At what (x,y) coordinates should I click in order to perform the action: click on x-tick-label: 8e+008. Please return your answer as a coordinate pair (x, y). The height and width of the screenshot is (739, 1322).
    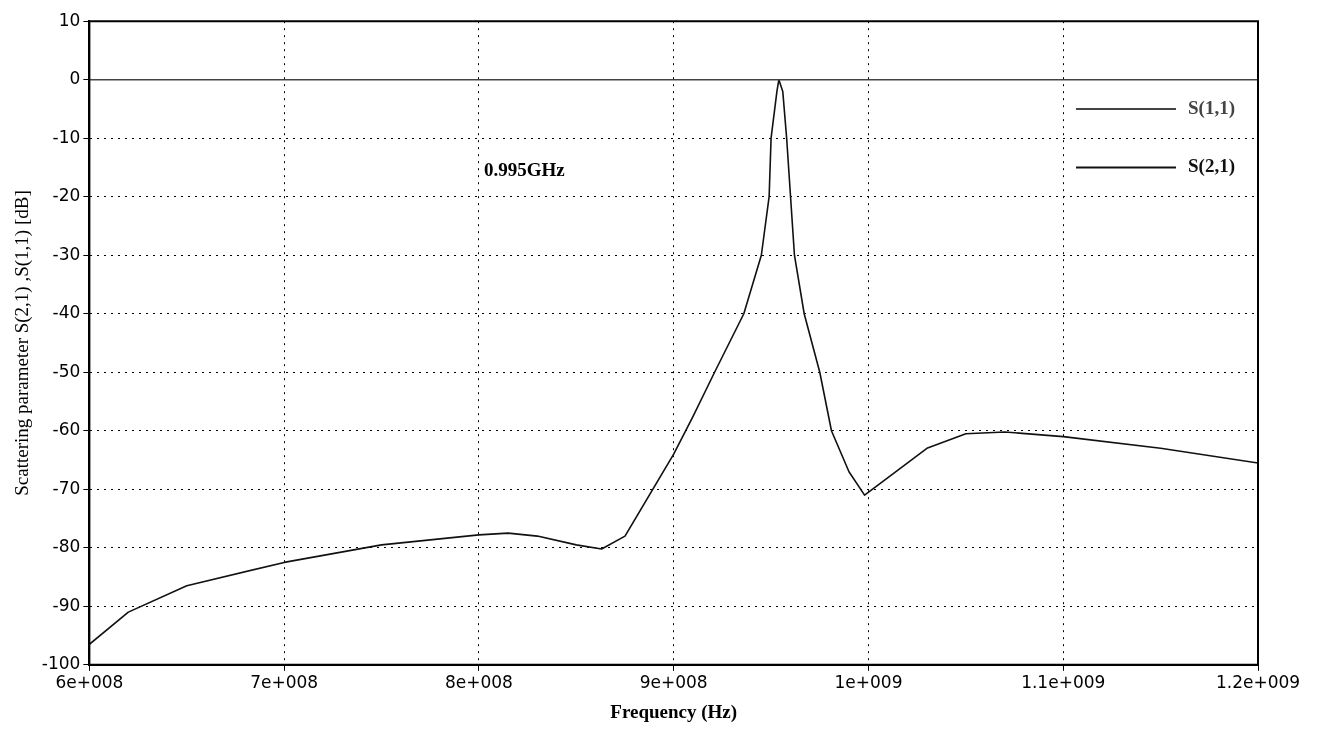
    Looking at the image, I should click on (478, 682).